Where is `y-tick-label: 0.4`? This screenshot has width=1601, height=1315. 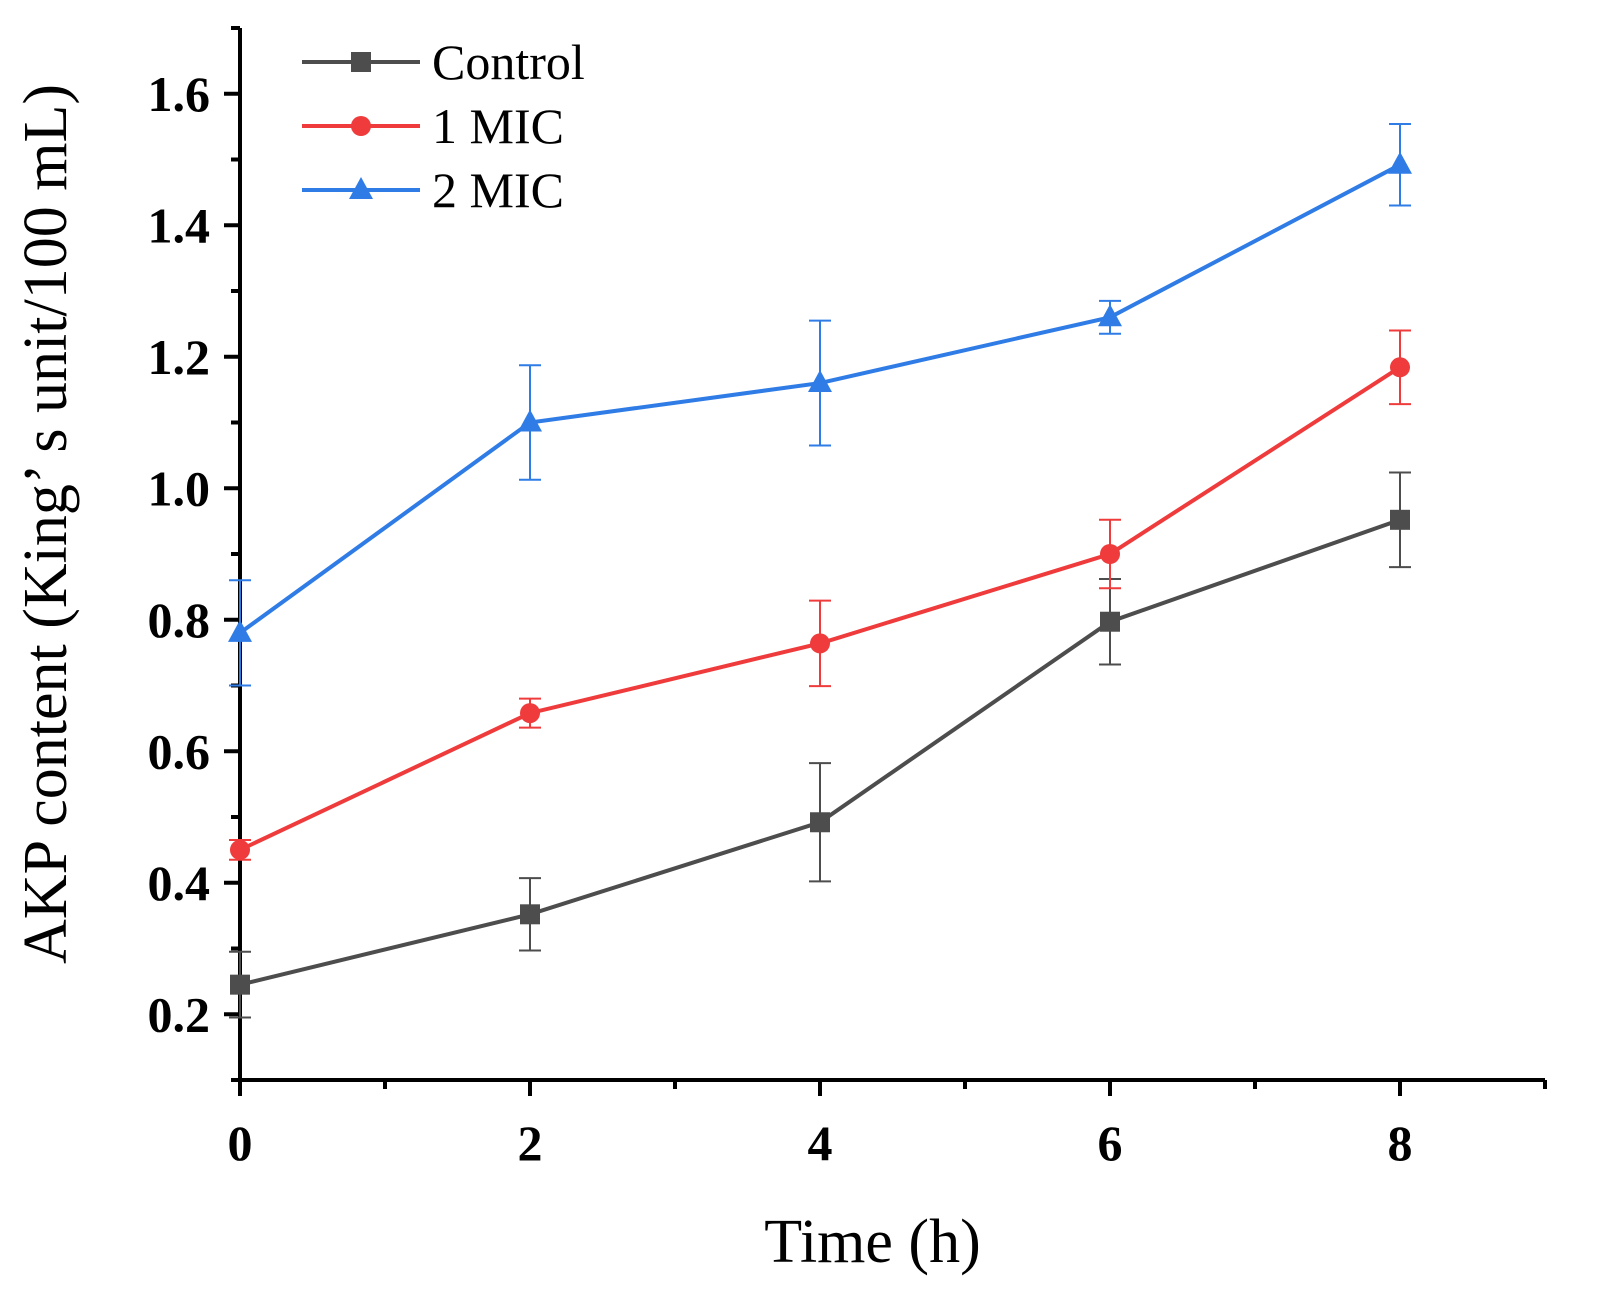 y-tick-label: 0.4 is located at coordinates (179, 883).